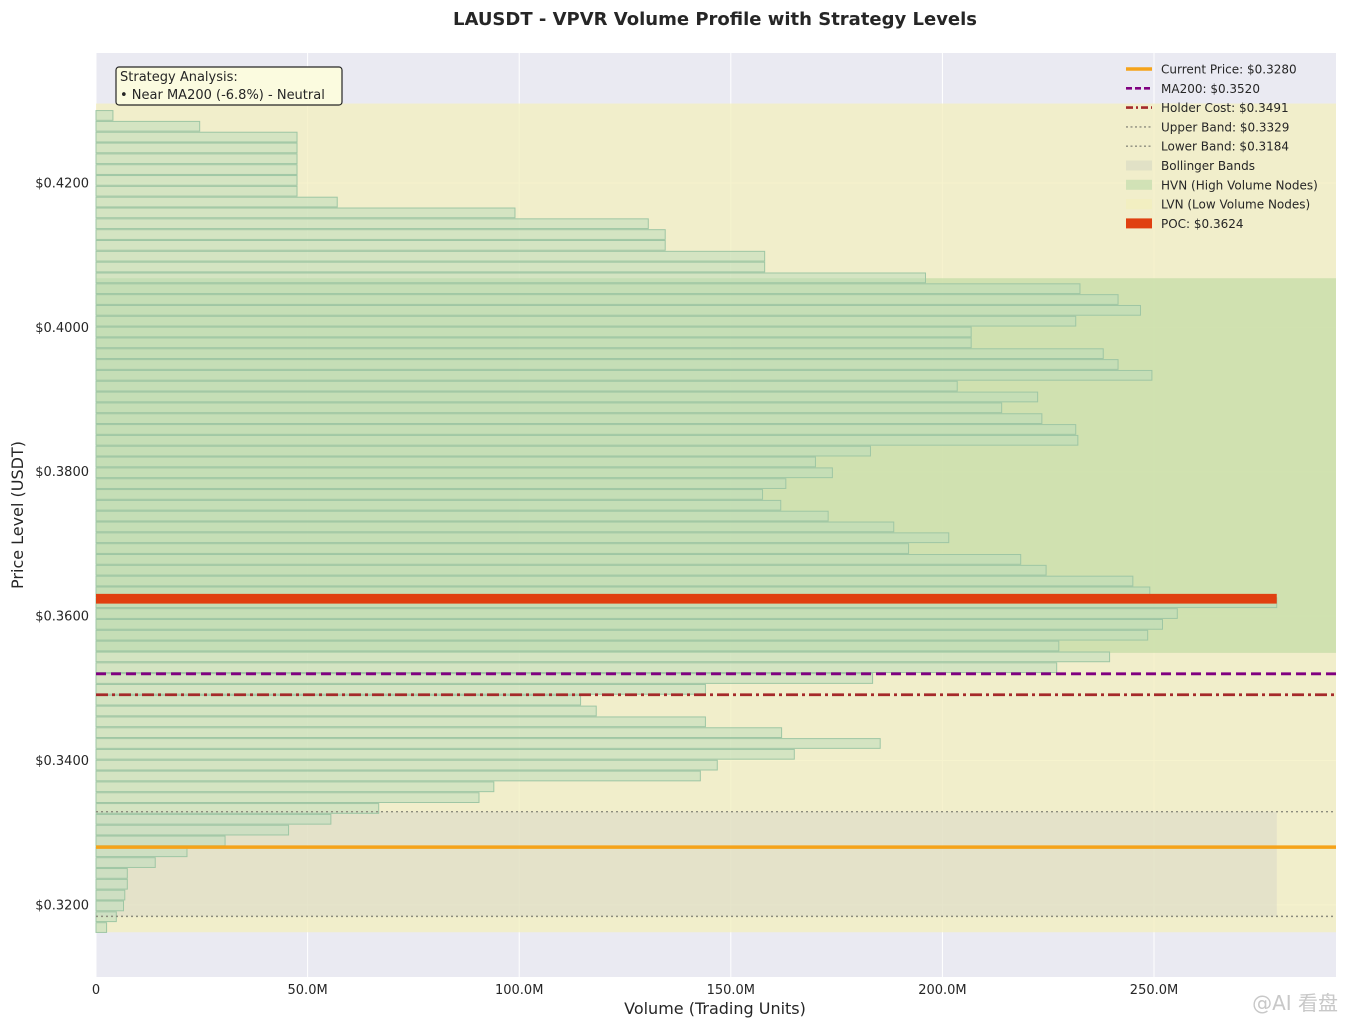 The height and width of the screenshot is (1029, 1345). I want to click on annotation-box, so click(229, 86).